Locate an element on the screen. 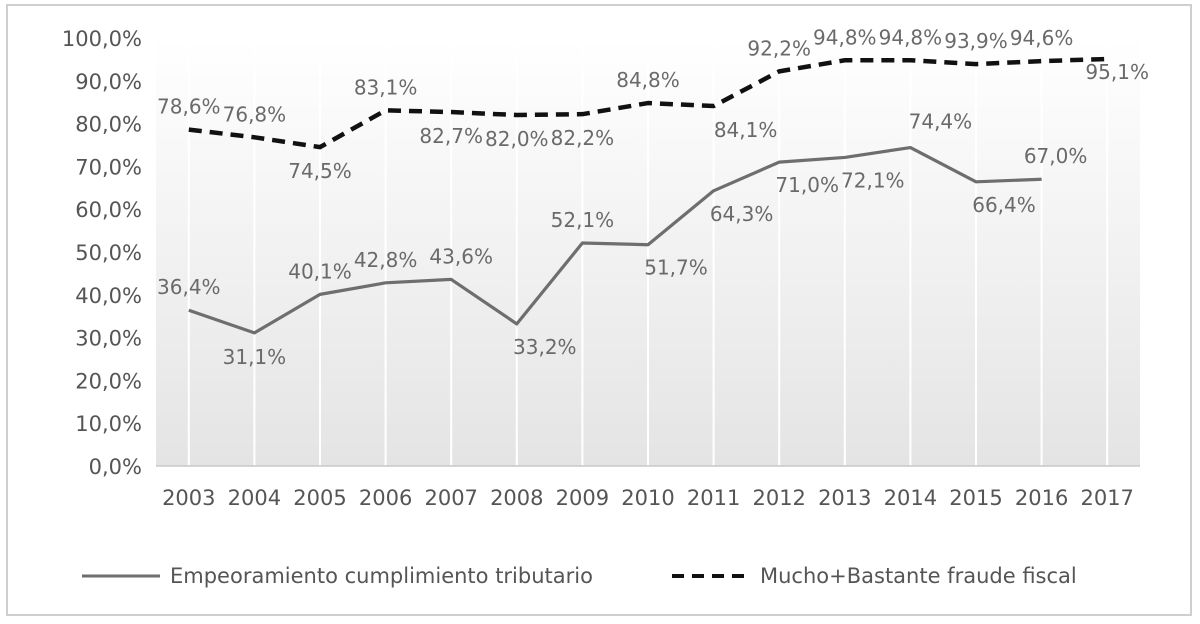  data-label-empeoramiento: 52,1% is located at coordinates (583, 220).